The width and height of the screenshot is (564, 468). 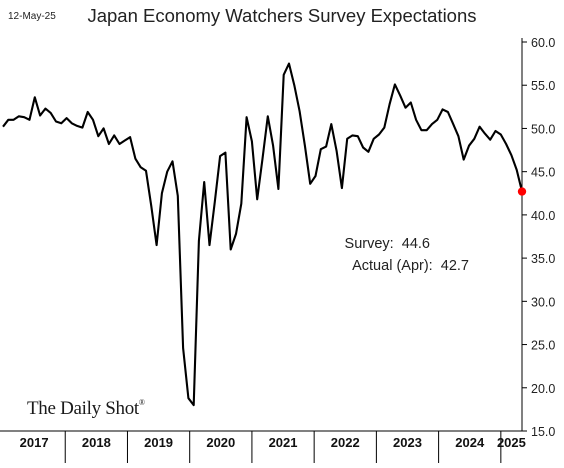 What do you see at coordinates (543, 173) in the screenshot?
I see `y-tick-label: 45.0` at bounding box center [543, 173].